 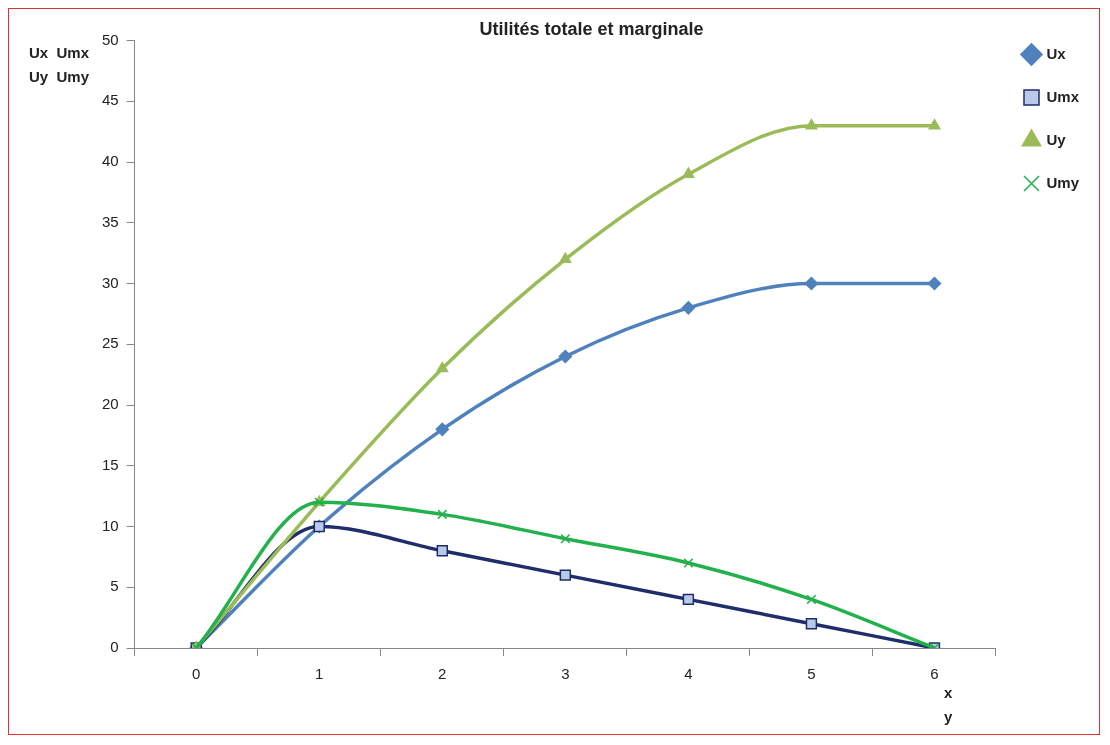 What do you see at coordinates (110, 282) in the screenshot?
I see `y-tick-label: 30` at bounding box center [110, 282].